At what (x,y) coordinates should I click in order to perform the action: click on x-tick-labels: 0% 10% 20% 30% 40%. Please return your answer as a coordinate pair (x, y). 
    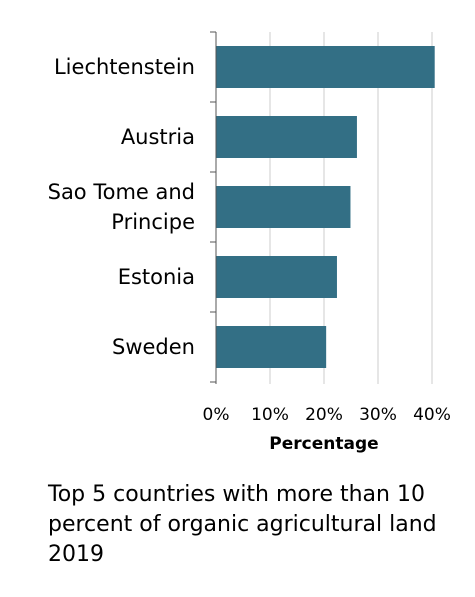
    Looking at the image, I should click on (327, 415).